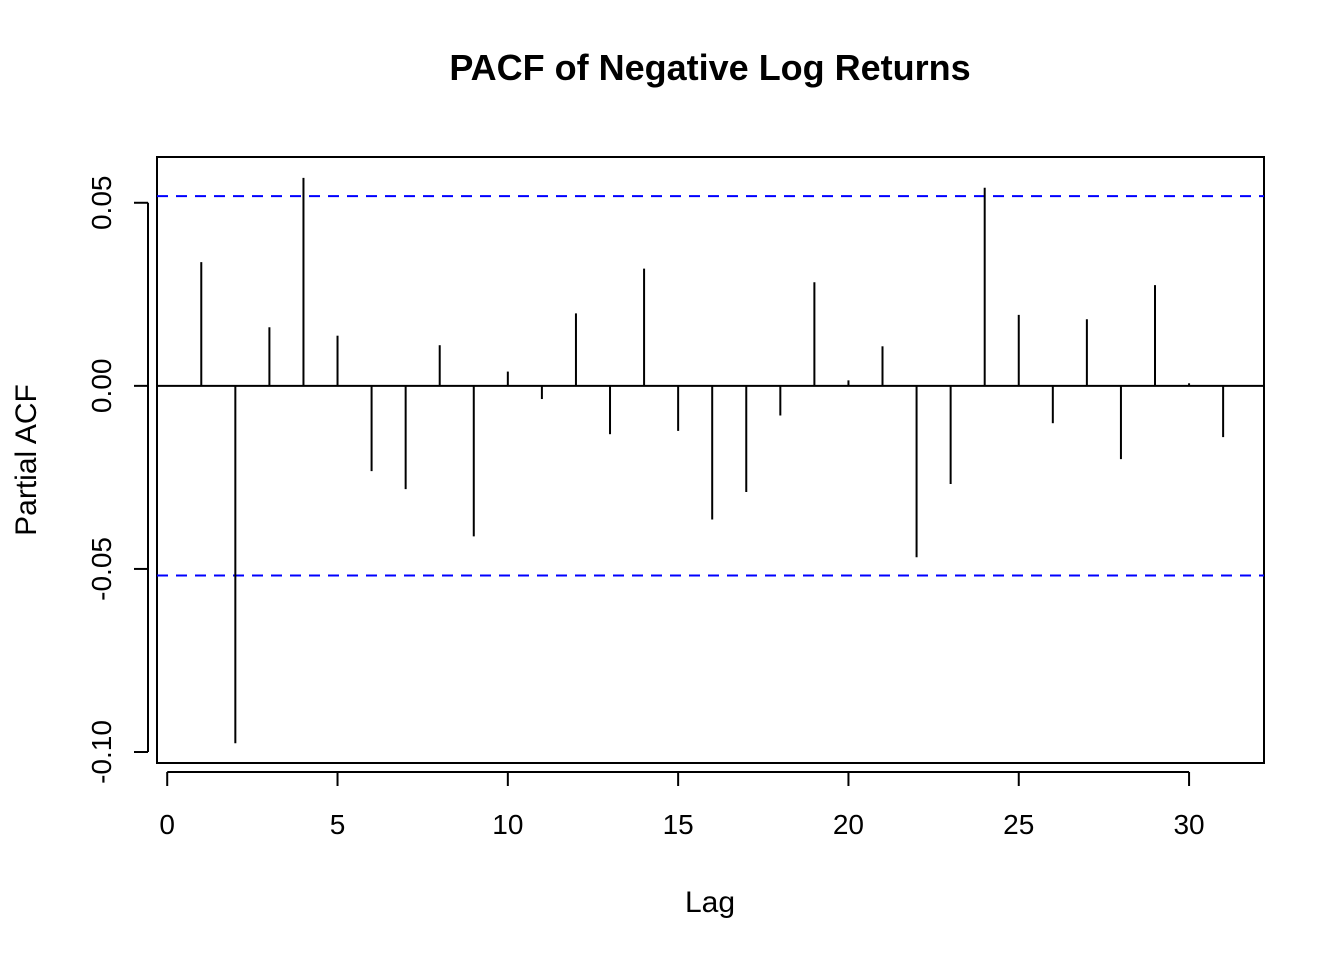 Image resolution: width=1344 pixels, height=965 pixels. I want to click on x-tick-label-5: 5, so click(338, 824).